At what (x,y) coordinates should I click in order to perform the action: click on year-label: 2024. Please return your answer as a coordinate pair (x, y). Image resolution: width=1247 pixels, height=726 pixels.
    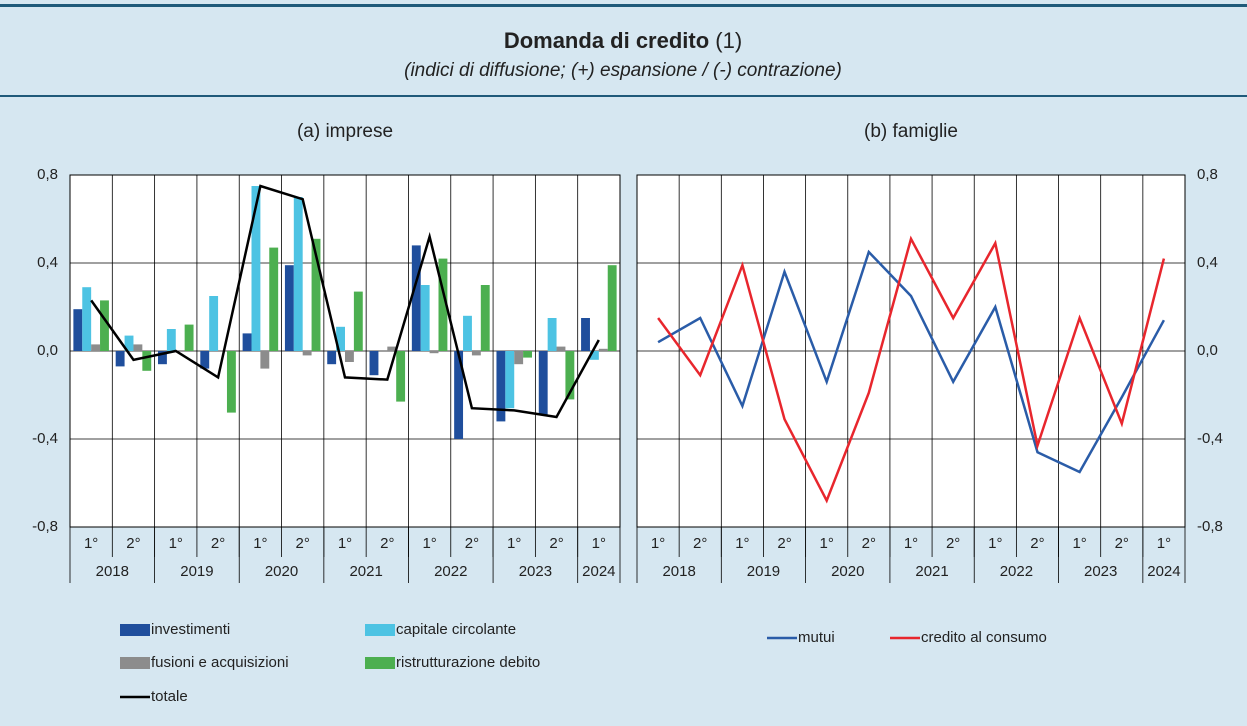
    Looking at the image, I should click on (598, 571).